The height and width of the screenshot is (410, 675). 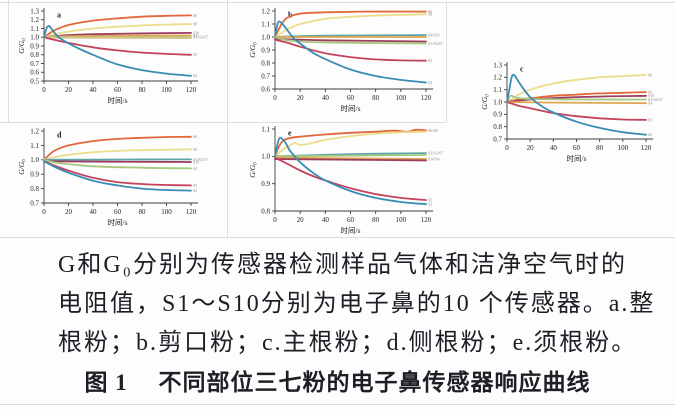 What do you see at coordinates (337, 404) in the screenshot?
I see `separator-line-page-bottom` at bounding box center [337, 404].